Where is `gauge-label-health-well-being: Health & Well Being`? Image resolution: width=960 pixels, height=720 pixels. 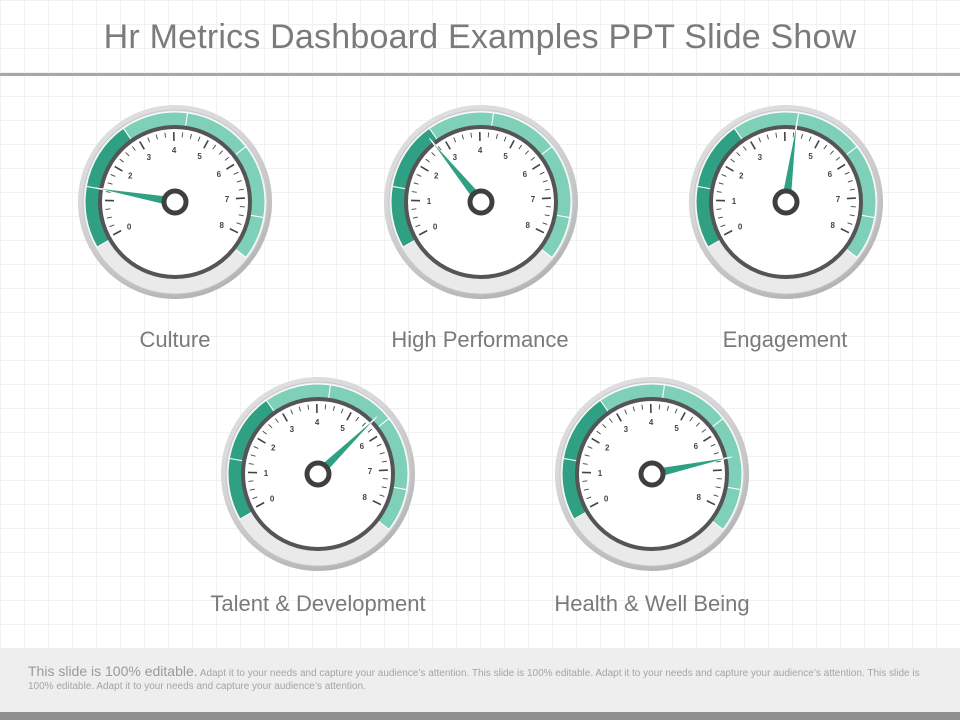 gauge-label-health-well-being: Health & Well Being is located at coordinates (652, 603).